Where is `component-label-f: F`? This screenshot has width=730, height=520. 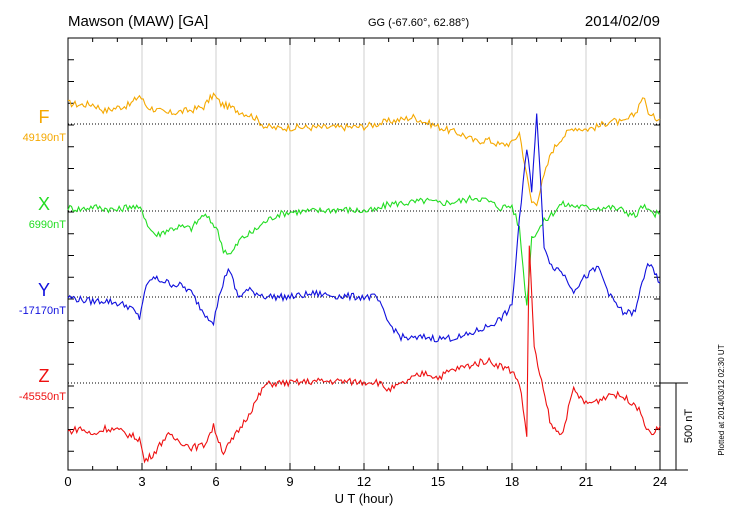 component-label-f: F is located at coordinates (44, 117).